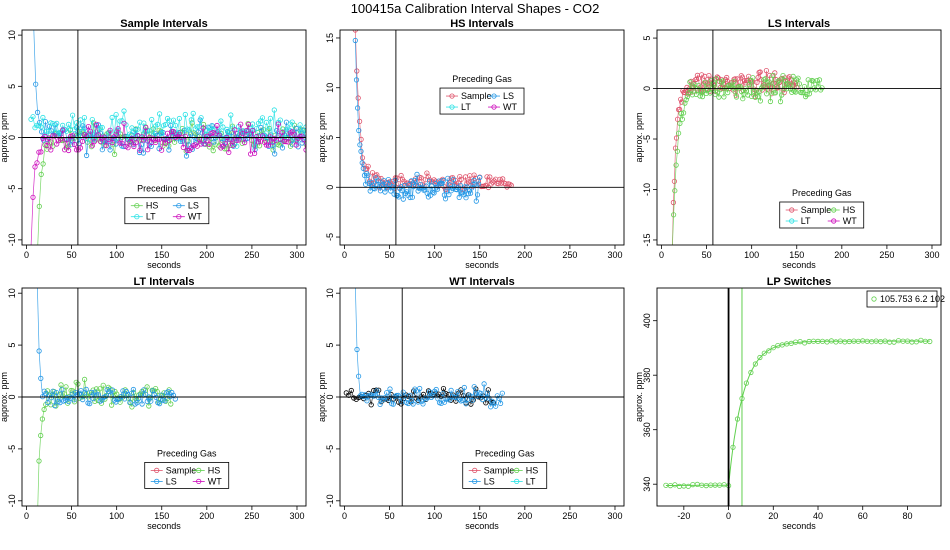  What do you see at coordinates (931, 255) in the screenshot?
I see `x-tick-label: 300` at bounding box center [931, 255].